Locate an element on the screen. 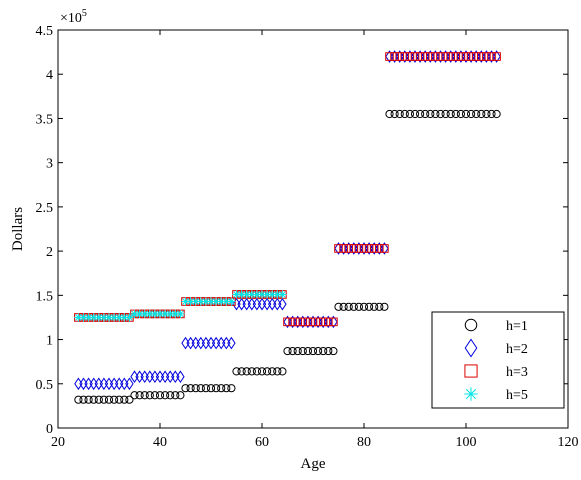 Image resolution: width=581 pixels, height=480 pixels. legend-marker-square is located at coordinates (471, 371).